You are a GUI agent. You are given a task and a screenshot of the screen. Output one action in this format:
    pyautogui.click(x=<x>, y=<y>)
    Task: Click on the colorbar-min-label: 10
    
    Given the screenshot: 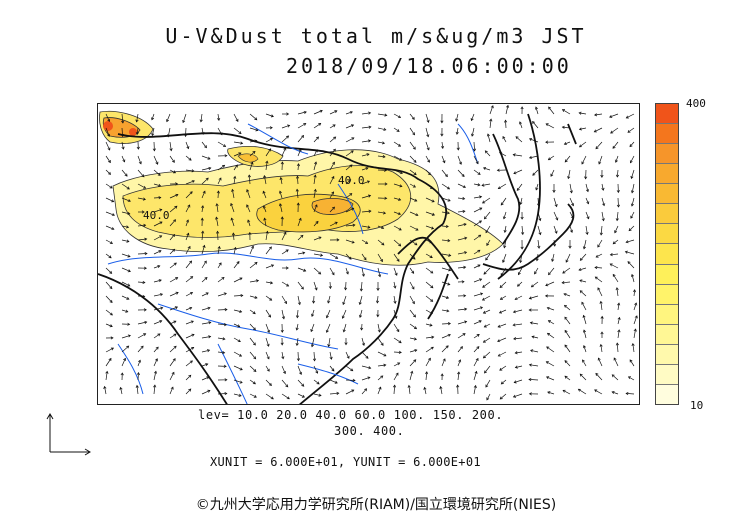 What is the action you would take?
    pyautogui.click(x=697, y=405)
    